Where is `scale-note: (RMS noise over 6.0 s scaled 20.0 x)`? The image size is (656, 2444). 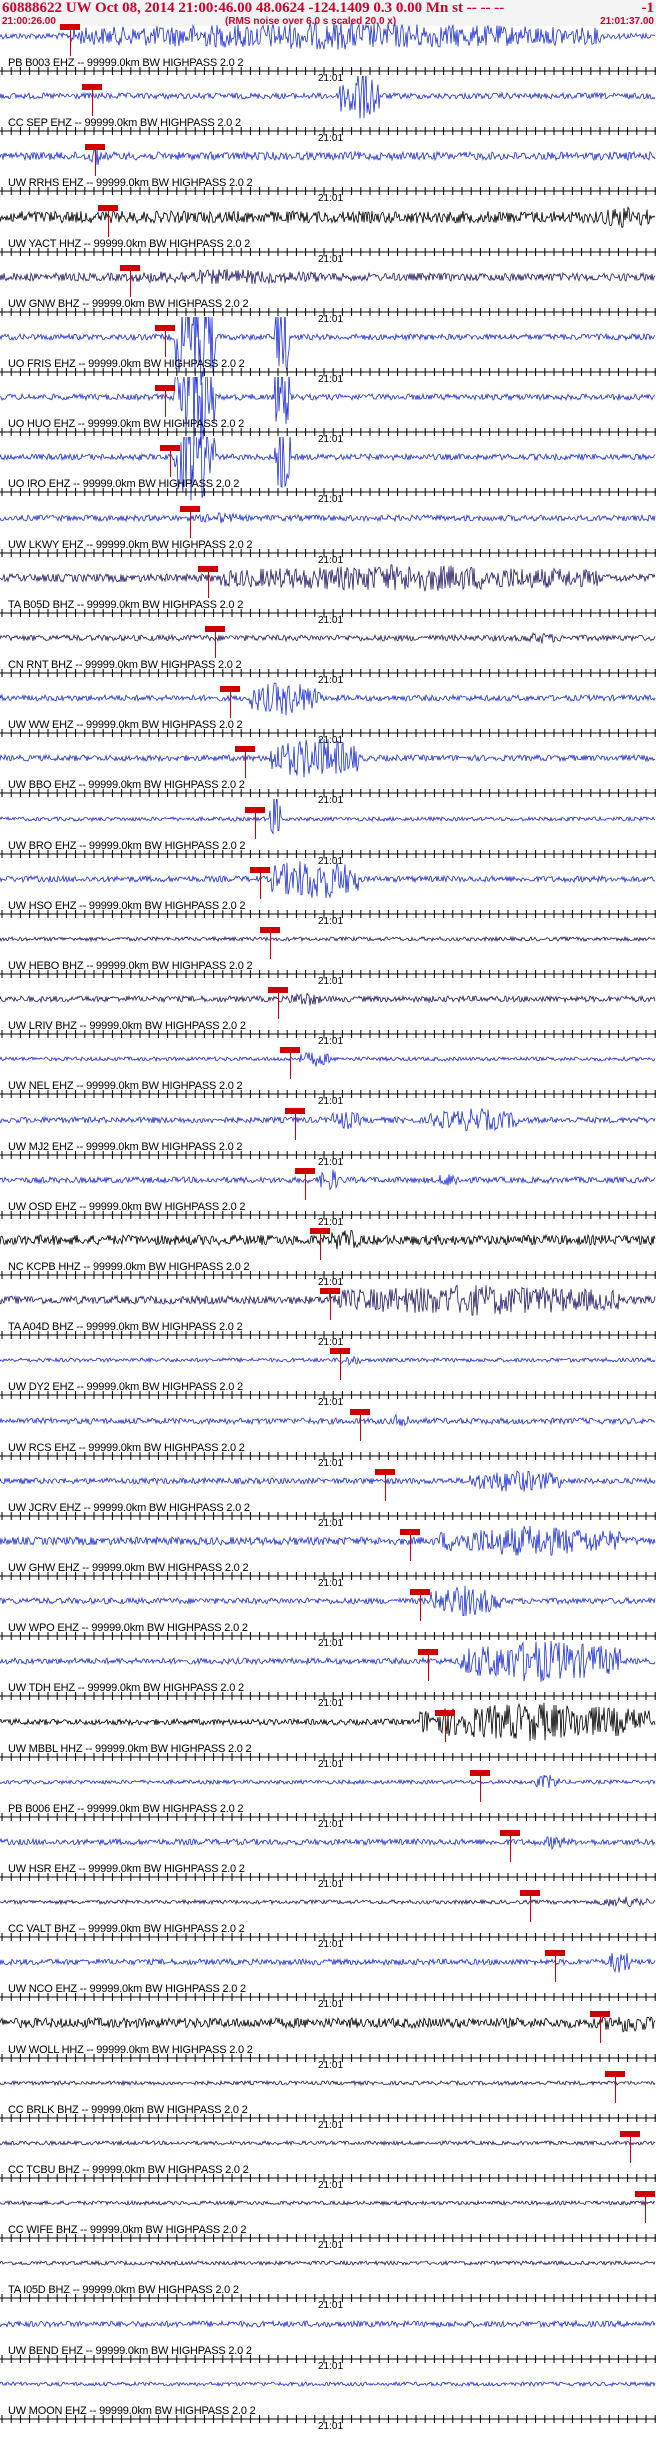
scale-note: (RMS noise over 6.0 s scaled 20.0 x) is located at coordinates (311, 21).